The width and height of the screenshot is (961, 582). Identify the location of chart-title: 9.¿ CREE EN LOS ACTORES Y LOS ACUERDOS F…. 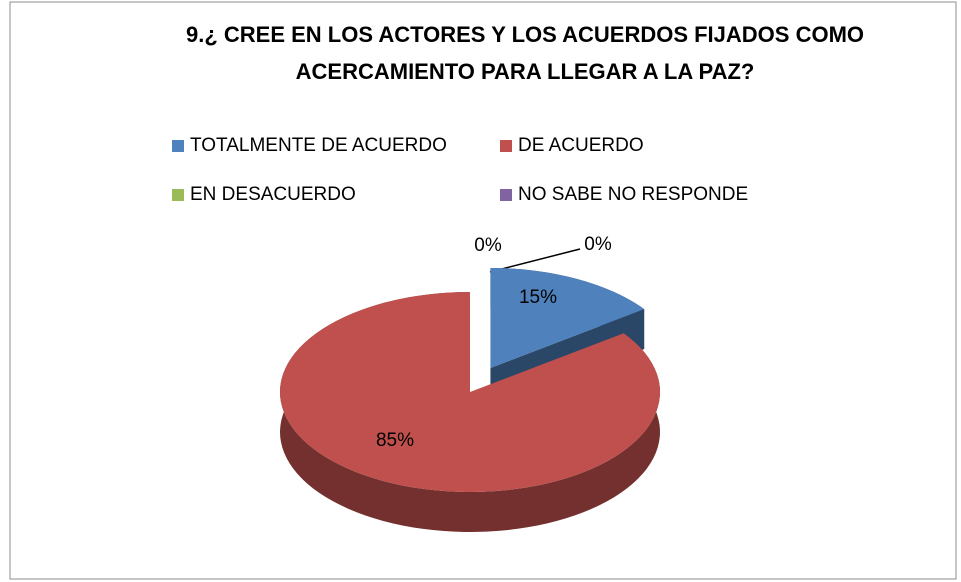
(525, 34).